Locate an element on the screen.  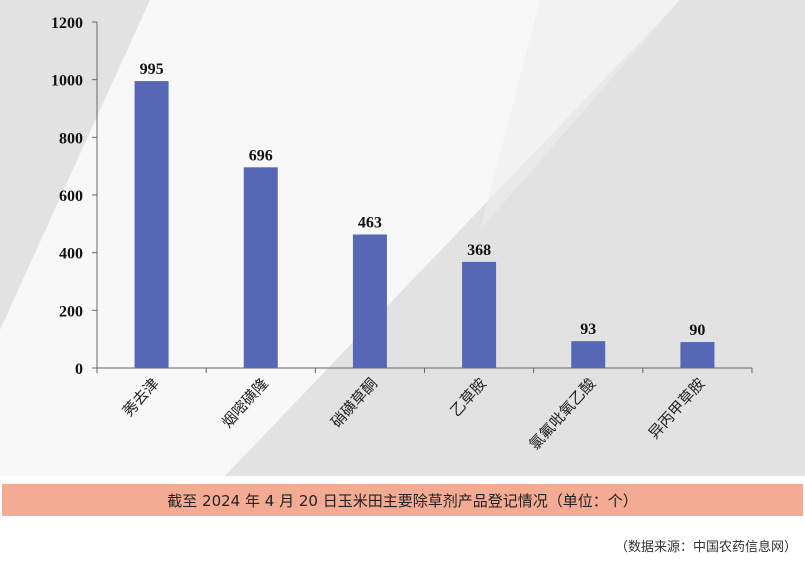
data-label: 995 is located at coordinates (152, 69).